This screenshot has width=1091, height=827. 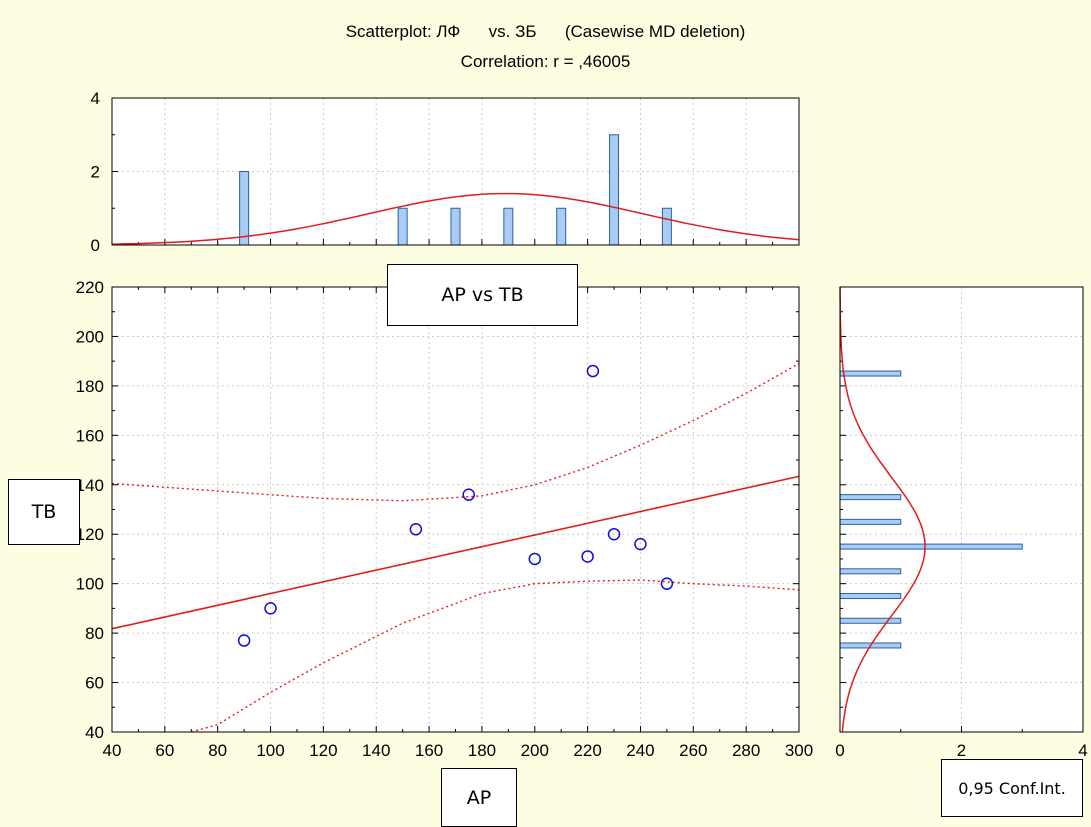 I want to click on scatter-x-tick-label: 300, so click(x=799, y=750).